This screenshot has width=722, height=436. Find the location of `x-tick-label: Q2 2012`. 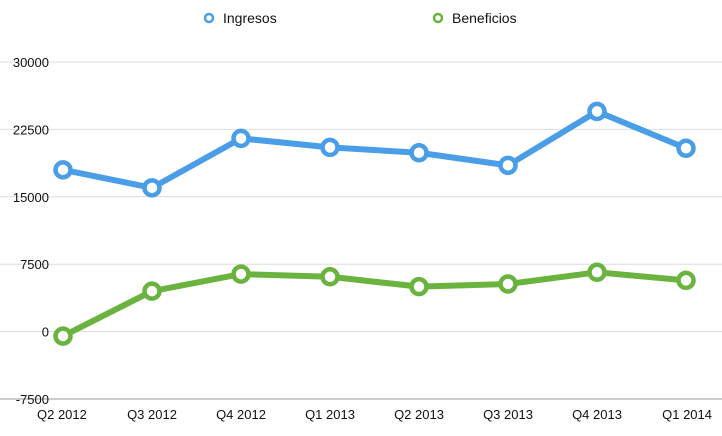

x-tick-label: Q2 2012 is located at coordinates (62, 414).